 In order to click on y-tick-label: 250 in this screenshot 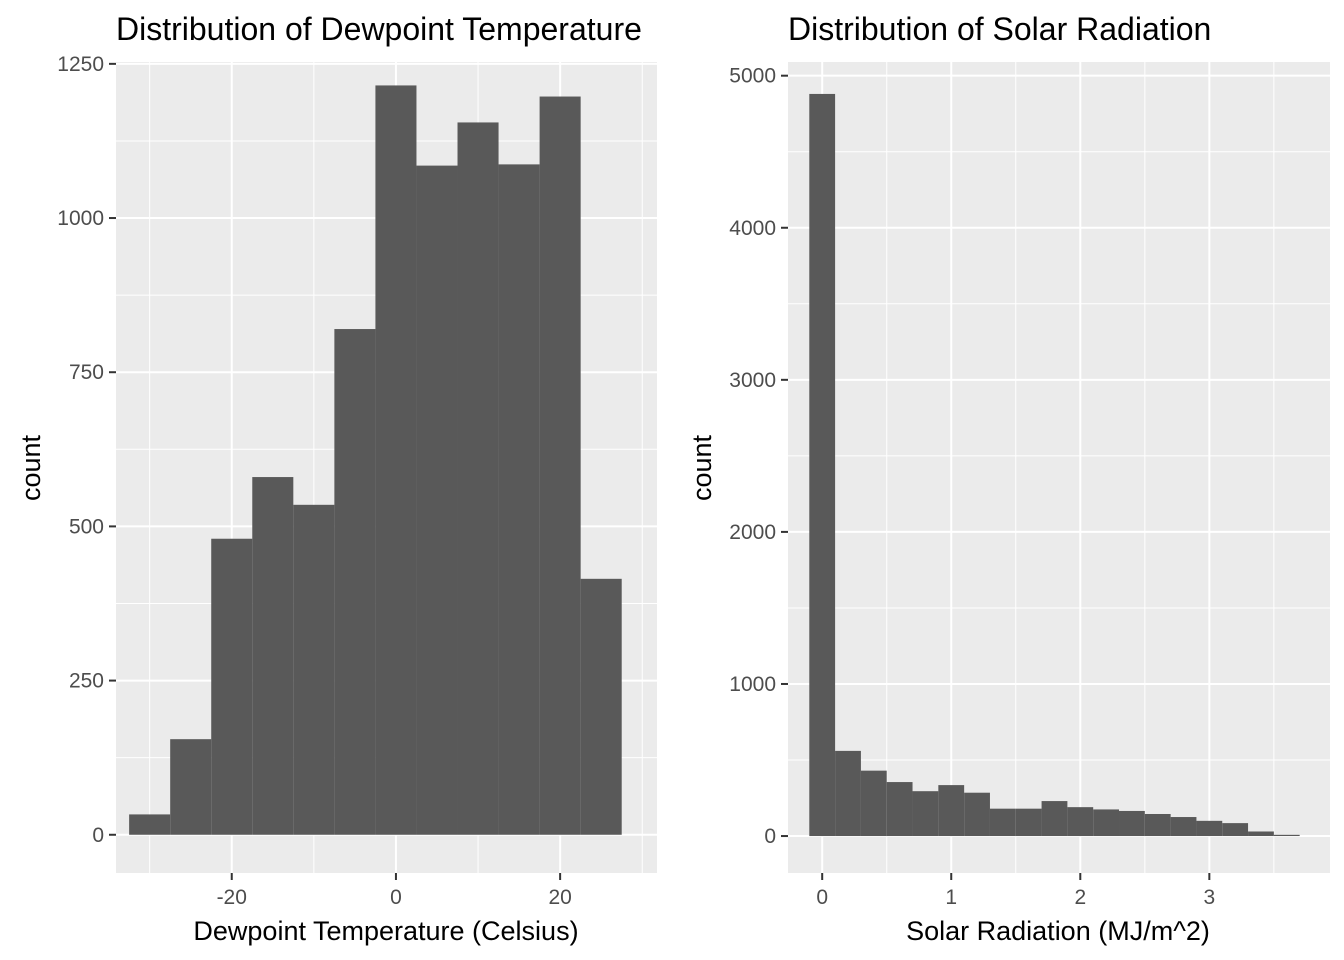, I will do `click(86, 681)`.